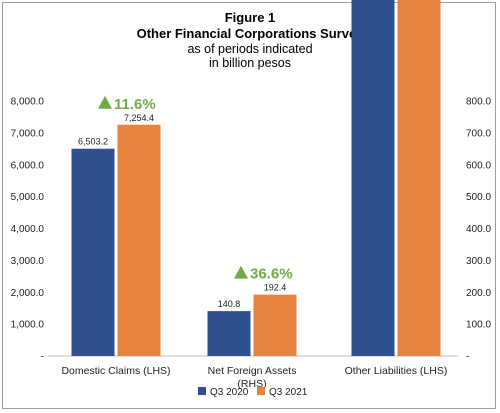 Image resolution: width=500 pixels, height=413 pixels. I want to click on legend: Q3 2020 Q3 2021, so click(253, 392).